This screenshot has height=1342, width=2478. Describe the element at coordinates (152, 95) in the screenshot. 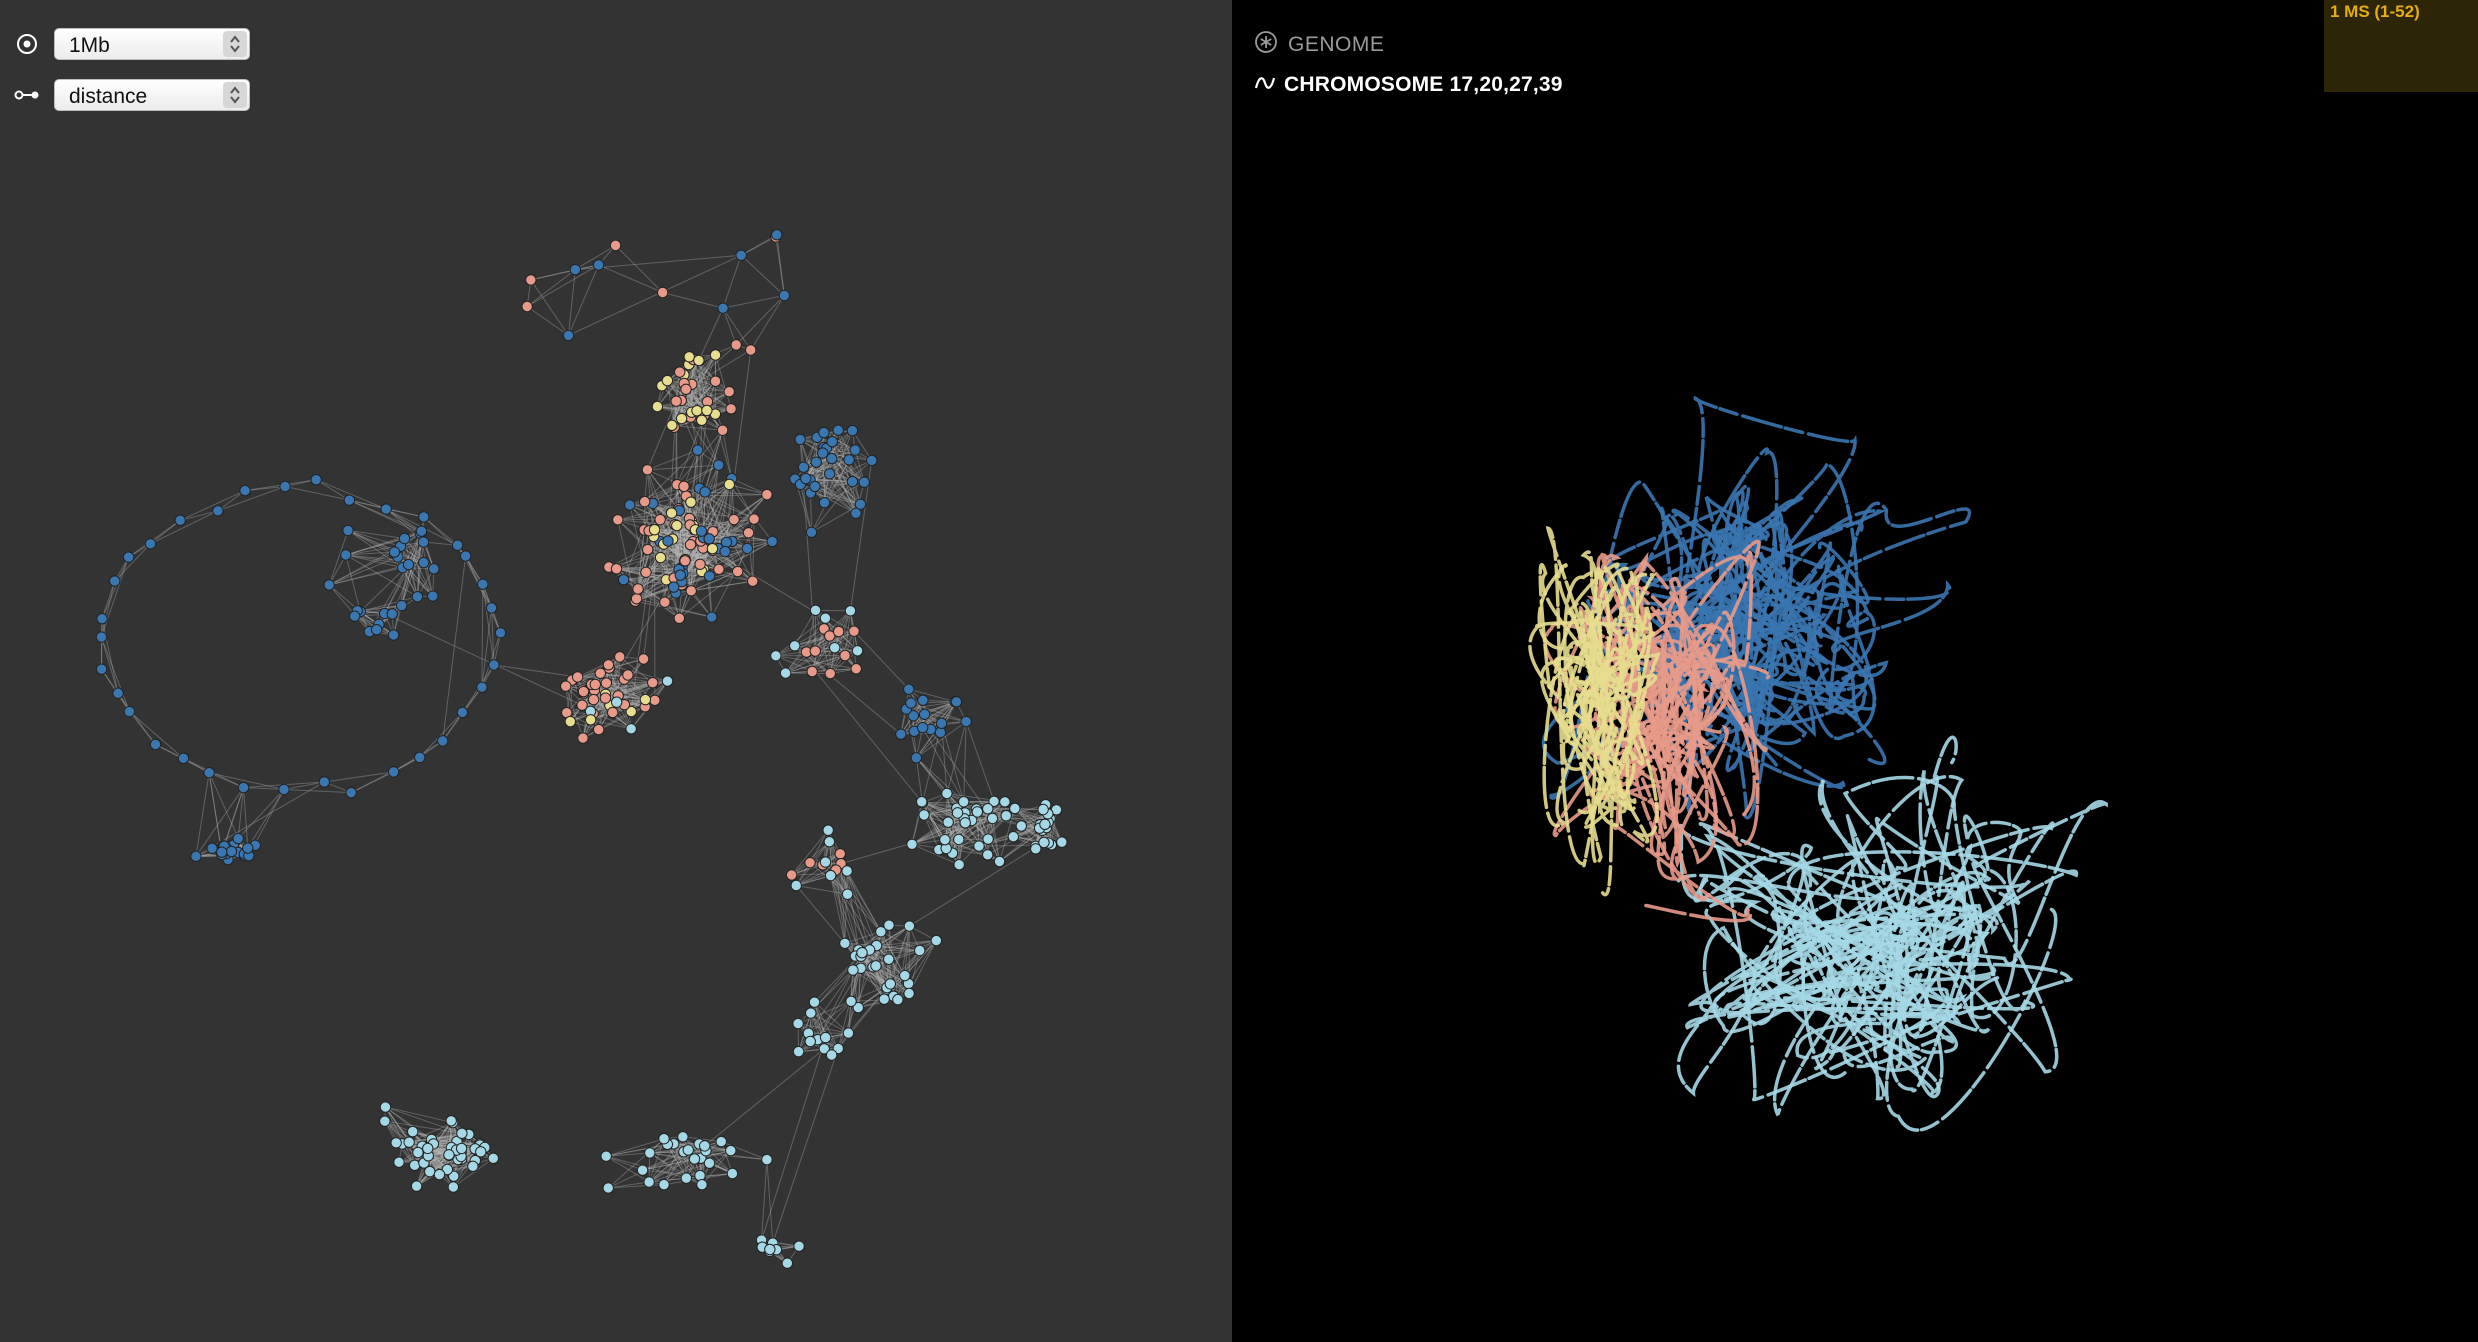

I see `metric-select: distance` at that location.